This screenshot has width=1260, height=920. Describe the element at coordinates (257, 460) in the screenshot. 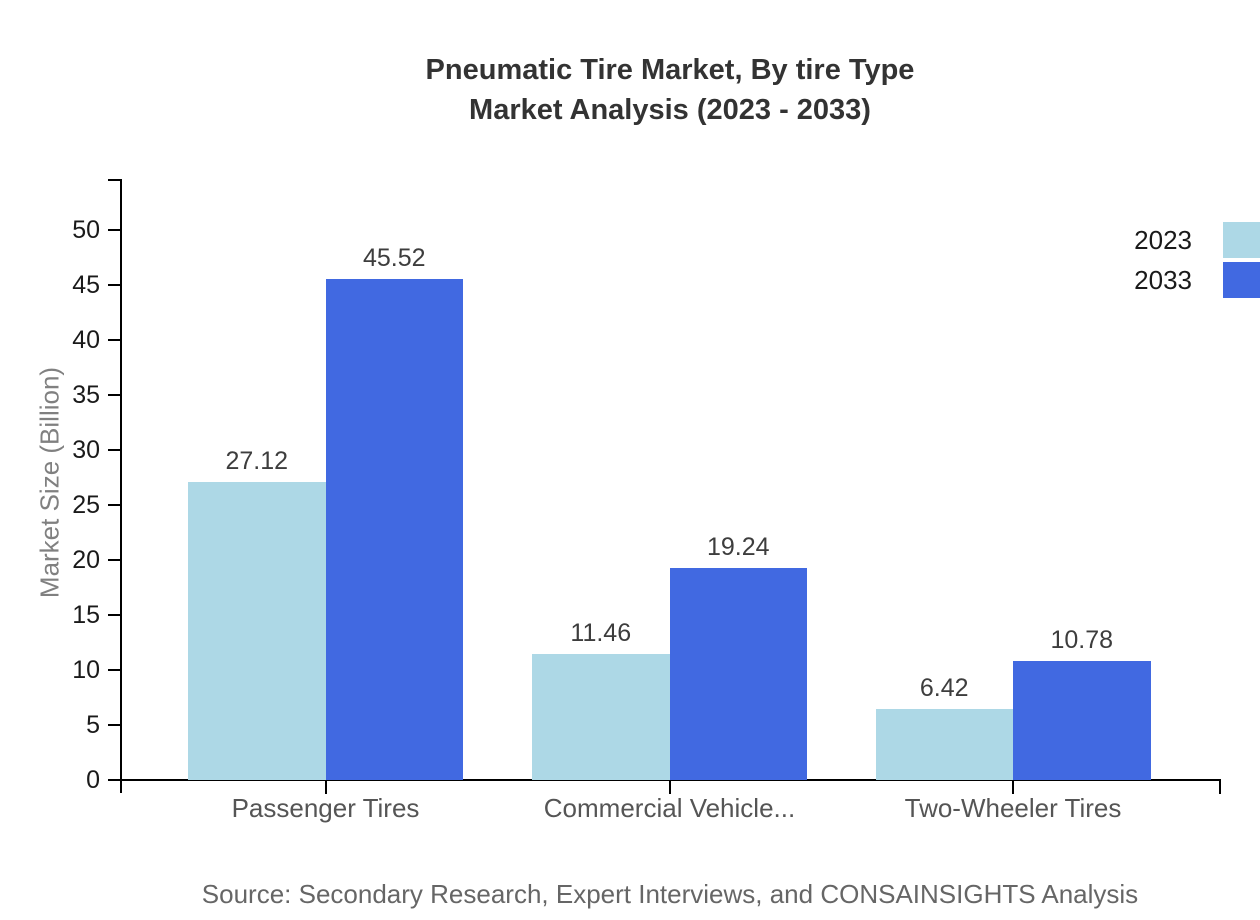

I see `bar-value-2023-passenger-tires: 27.12` at that location.